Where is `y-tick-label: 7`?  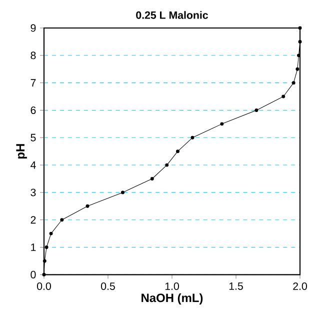
y-tick-label: 7 is located at coordinates (33, 82).